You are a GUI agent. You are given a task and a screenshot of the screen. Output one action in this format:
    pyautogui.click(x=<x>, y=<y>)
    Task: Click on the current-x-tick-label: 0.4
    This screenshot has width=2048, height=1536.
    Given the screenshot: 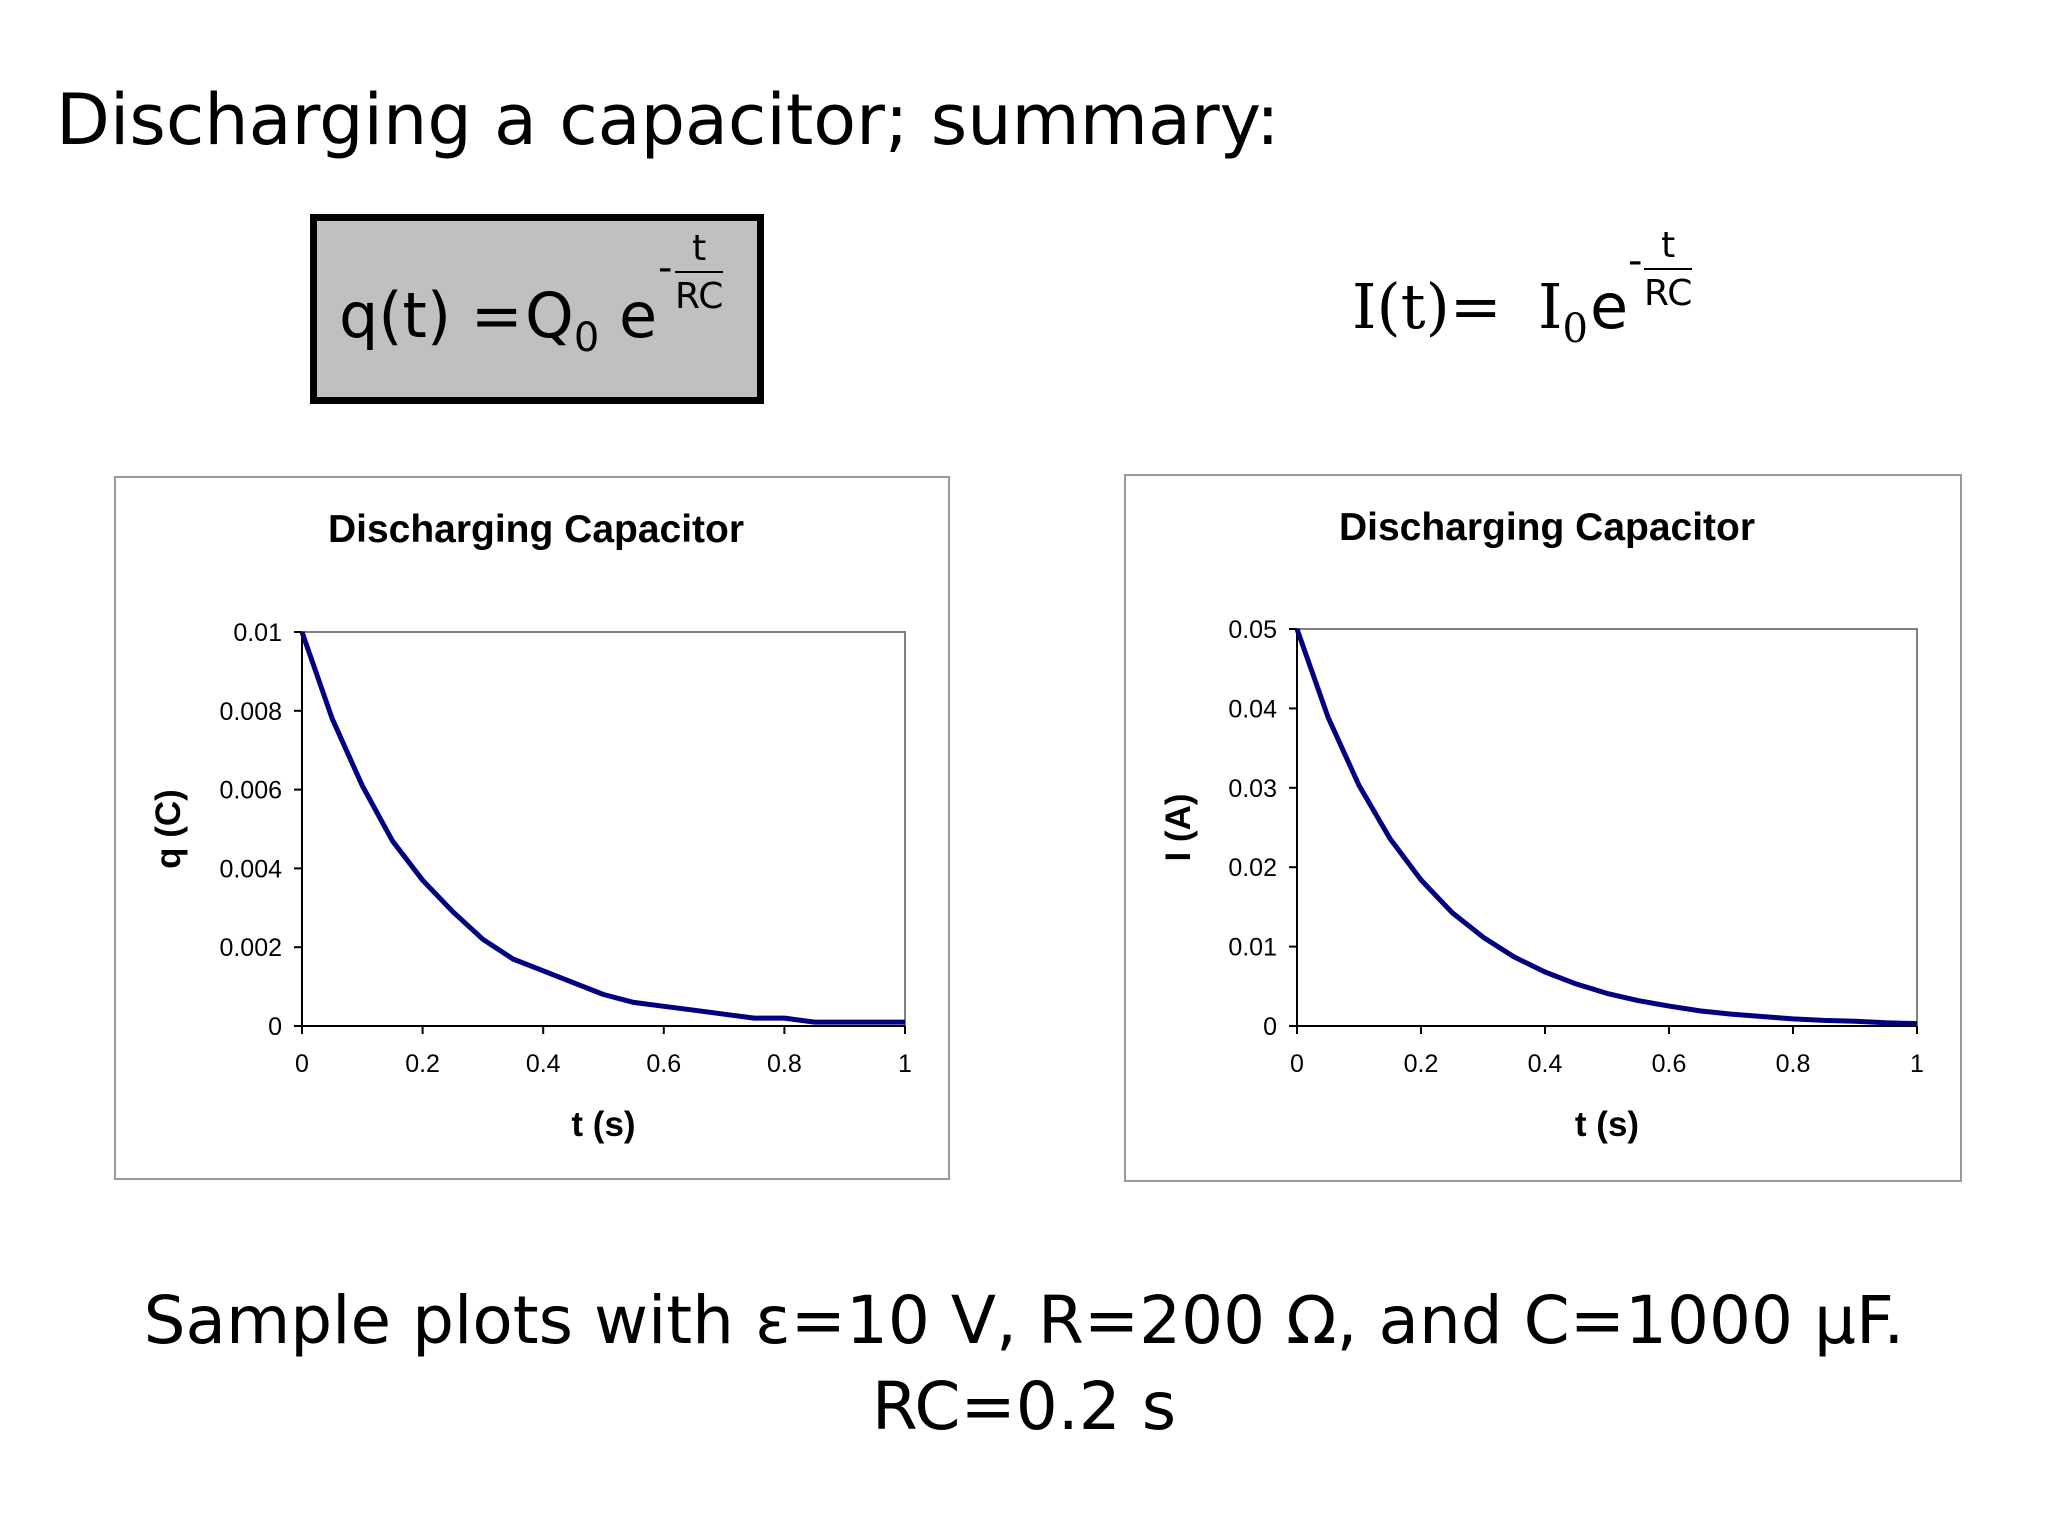 What is the action you would take?
    pyautogui.click(x=1545, y=1064)
    